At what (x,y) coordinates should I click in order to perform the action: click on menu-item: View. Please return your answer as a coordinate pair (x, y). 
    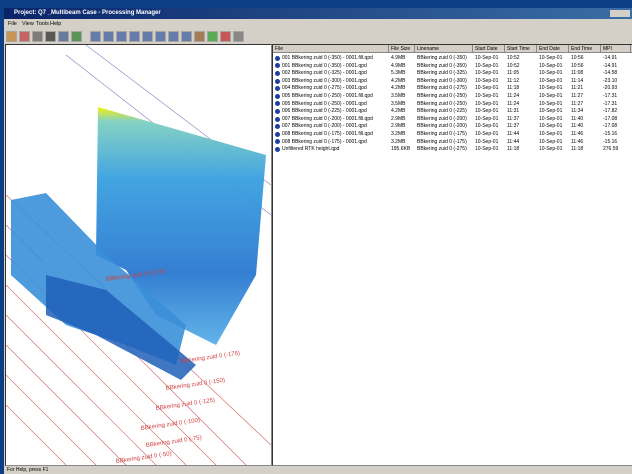
    Looking at the image, I should click on (28, 24).